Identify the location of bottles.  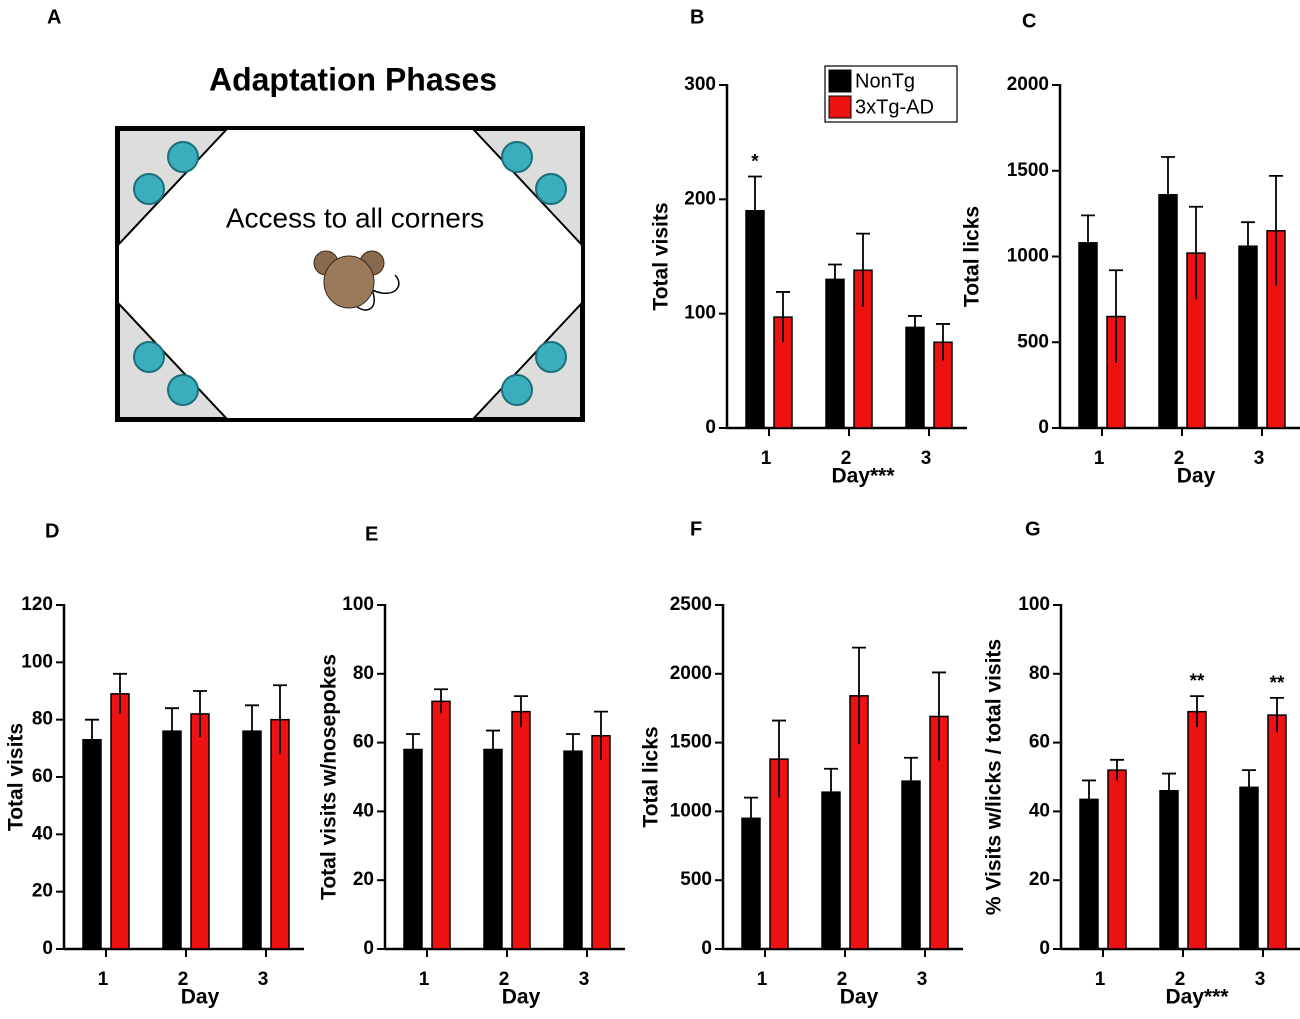
(350, 273).